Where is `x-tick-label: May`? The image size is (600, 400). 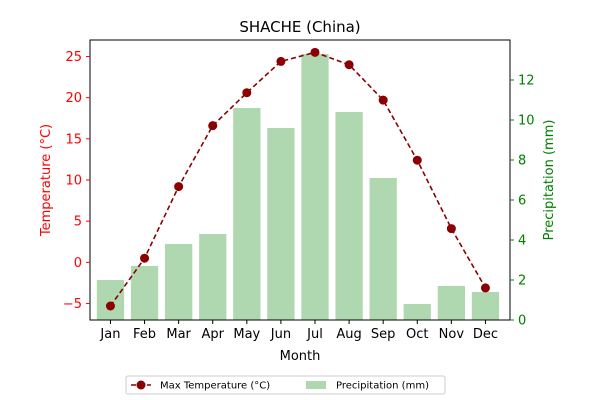 x-tick-label: May is located at coordinates (246, 334).